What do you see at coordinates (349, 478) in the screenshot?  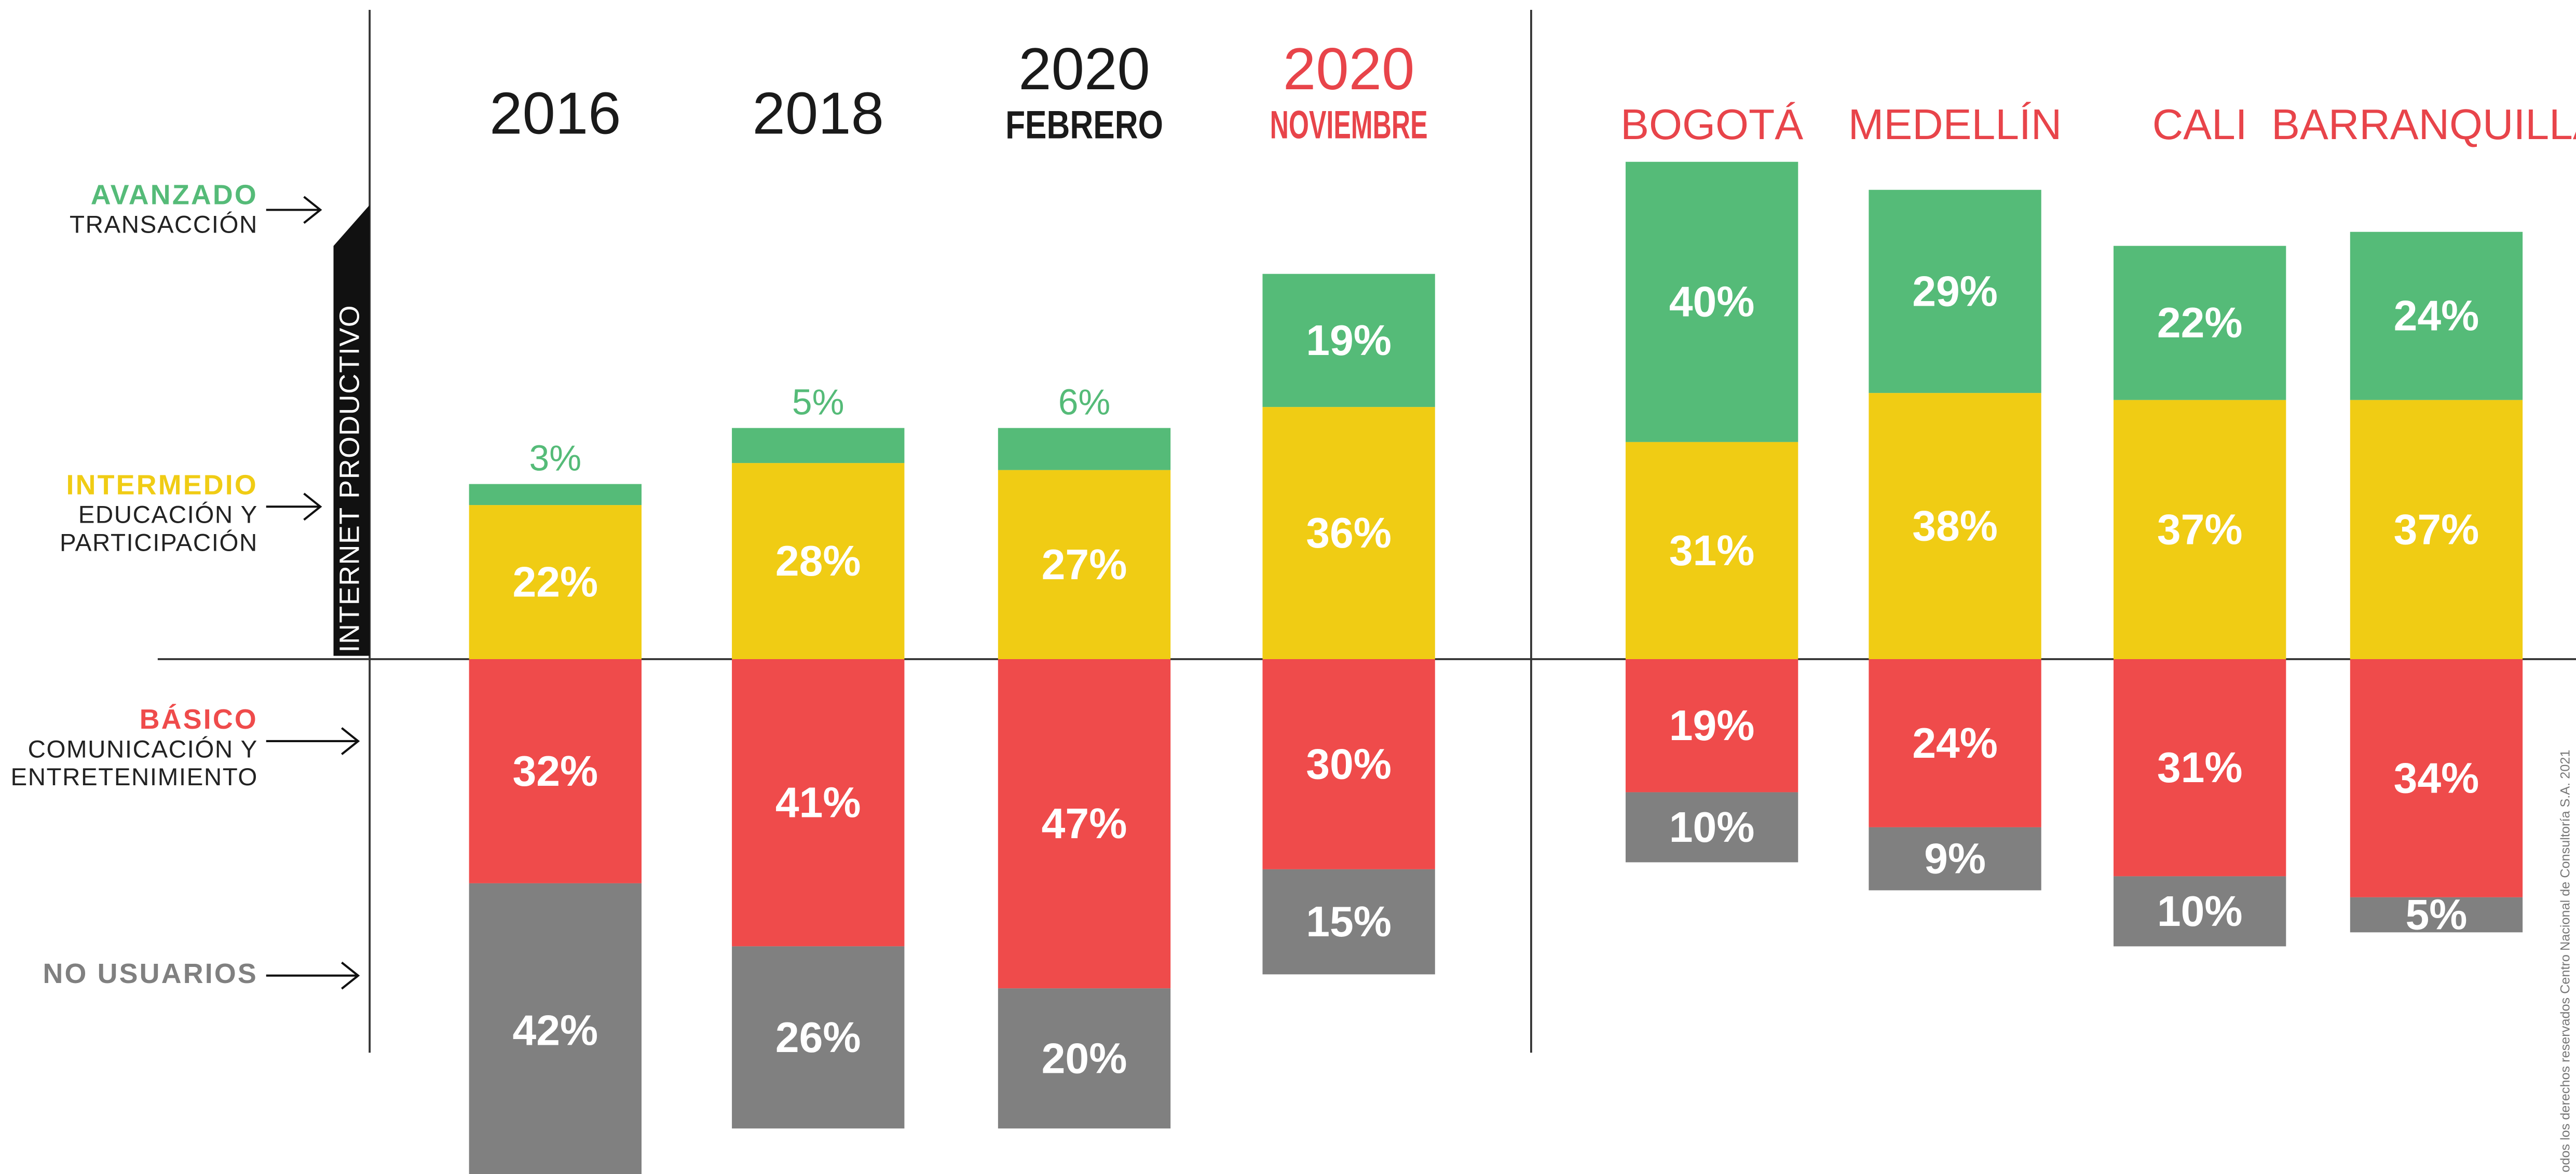 I see `annotation: INTERNET PRODUCTIVO` at bounding box center [349, 478].